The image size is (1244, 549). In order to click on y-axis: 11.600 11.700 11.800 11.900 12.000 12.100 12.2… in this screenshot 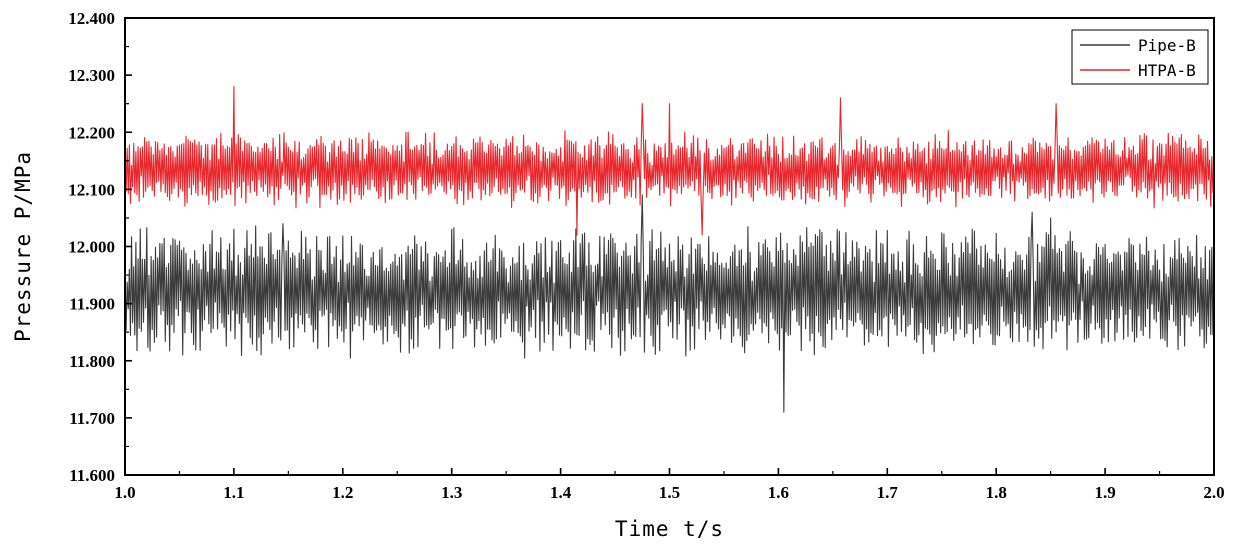, I will do `click(100, 247)`.